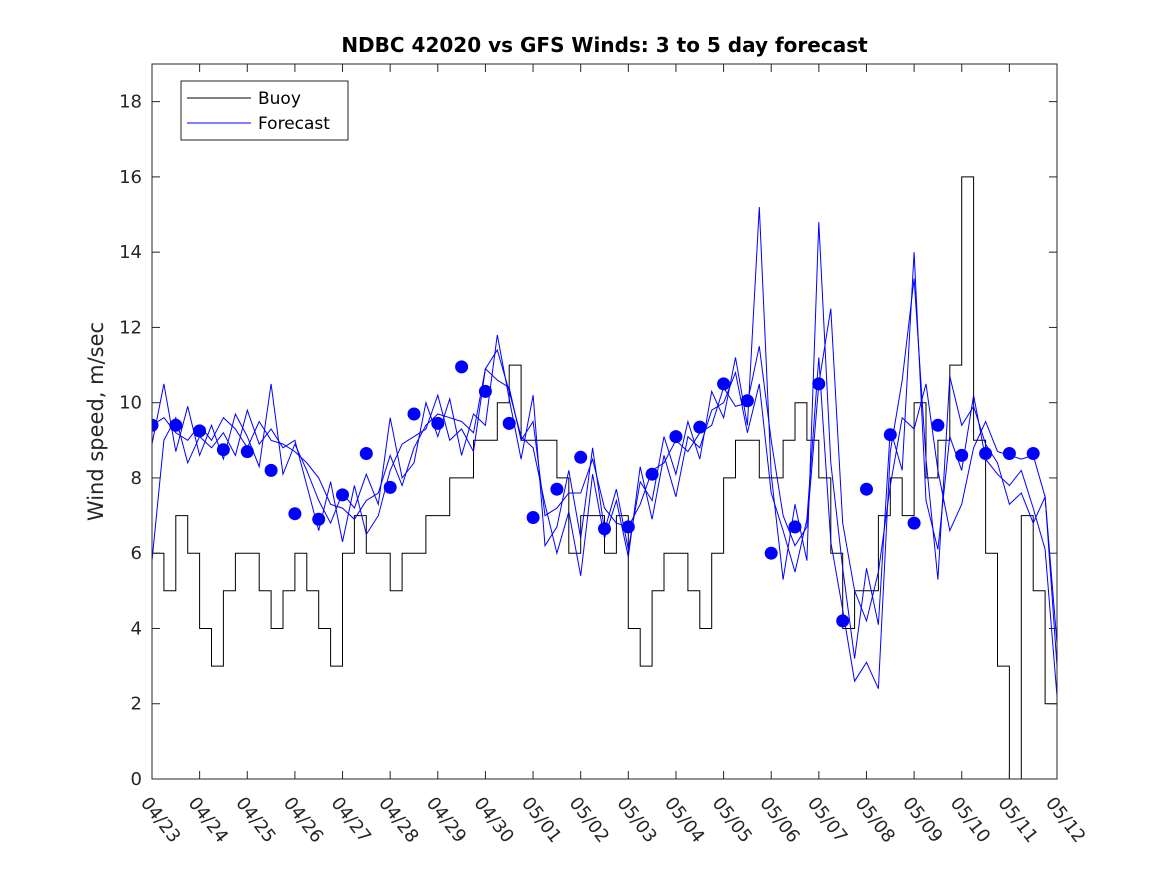 The height and width of the screenshot is (875, 1167). What do you see at coordinates (130, 327) in the screenshot?
I see `y-tick-label: 12` at bounding box center [130, 327].